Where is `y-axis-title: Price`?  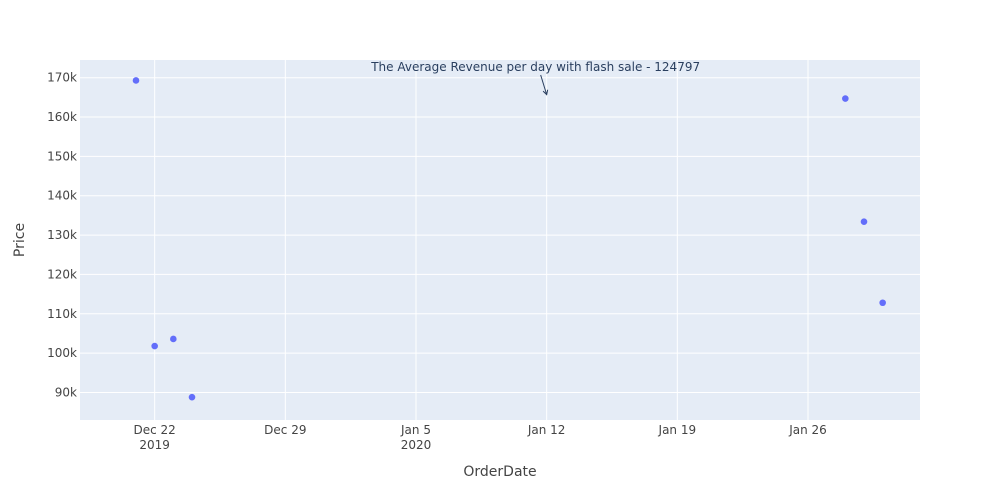 y-axis-title: Price is located at coordinates (20, 240).